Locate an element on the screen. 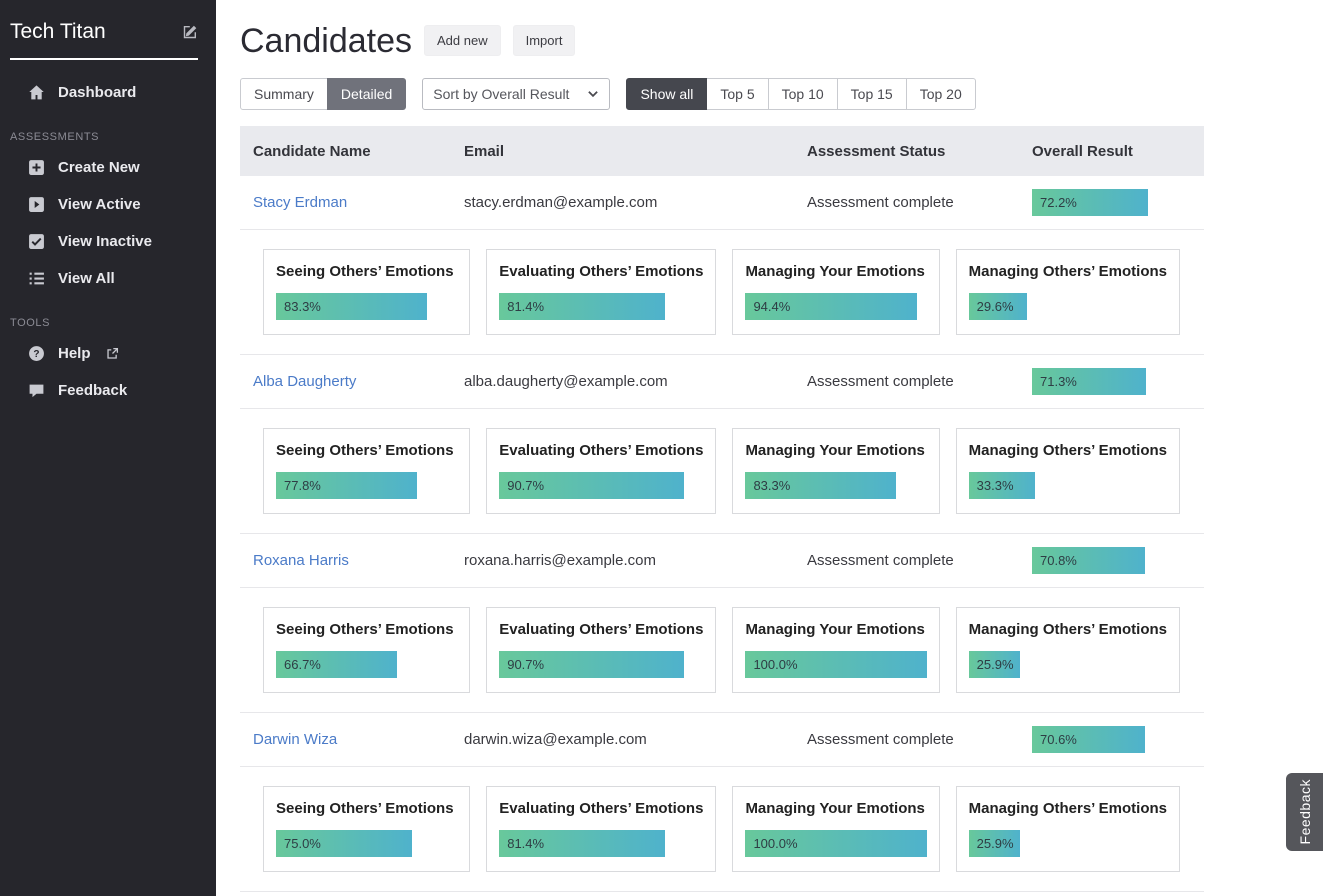  candidate-name-link: Stacy Erdman is located at coordinates (300, 202).